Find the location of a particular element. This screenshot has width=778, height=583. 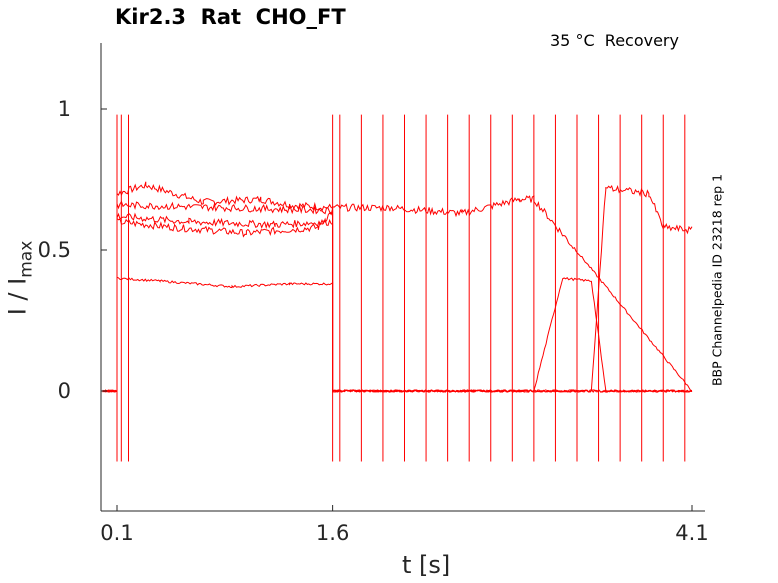

x-tick-label: 0.1 is located at coordinates (117, 533).